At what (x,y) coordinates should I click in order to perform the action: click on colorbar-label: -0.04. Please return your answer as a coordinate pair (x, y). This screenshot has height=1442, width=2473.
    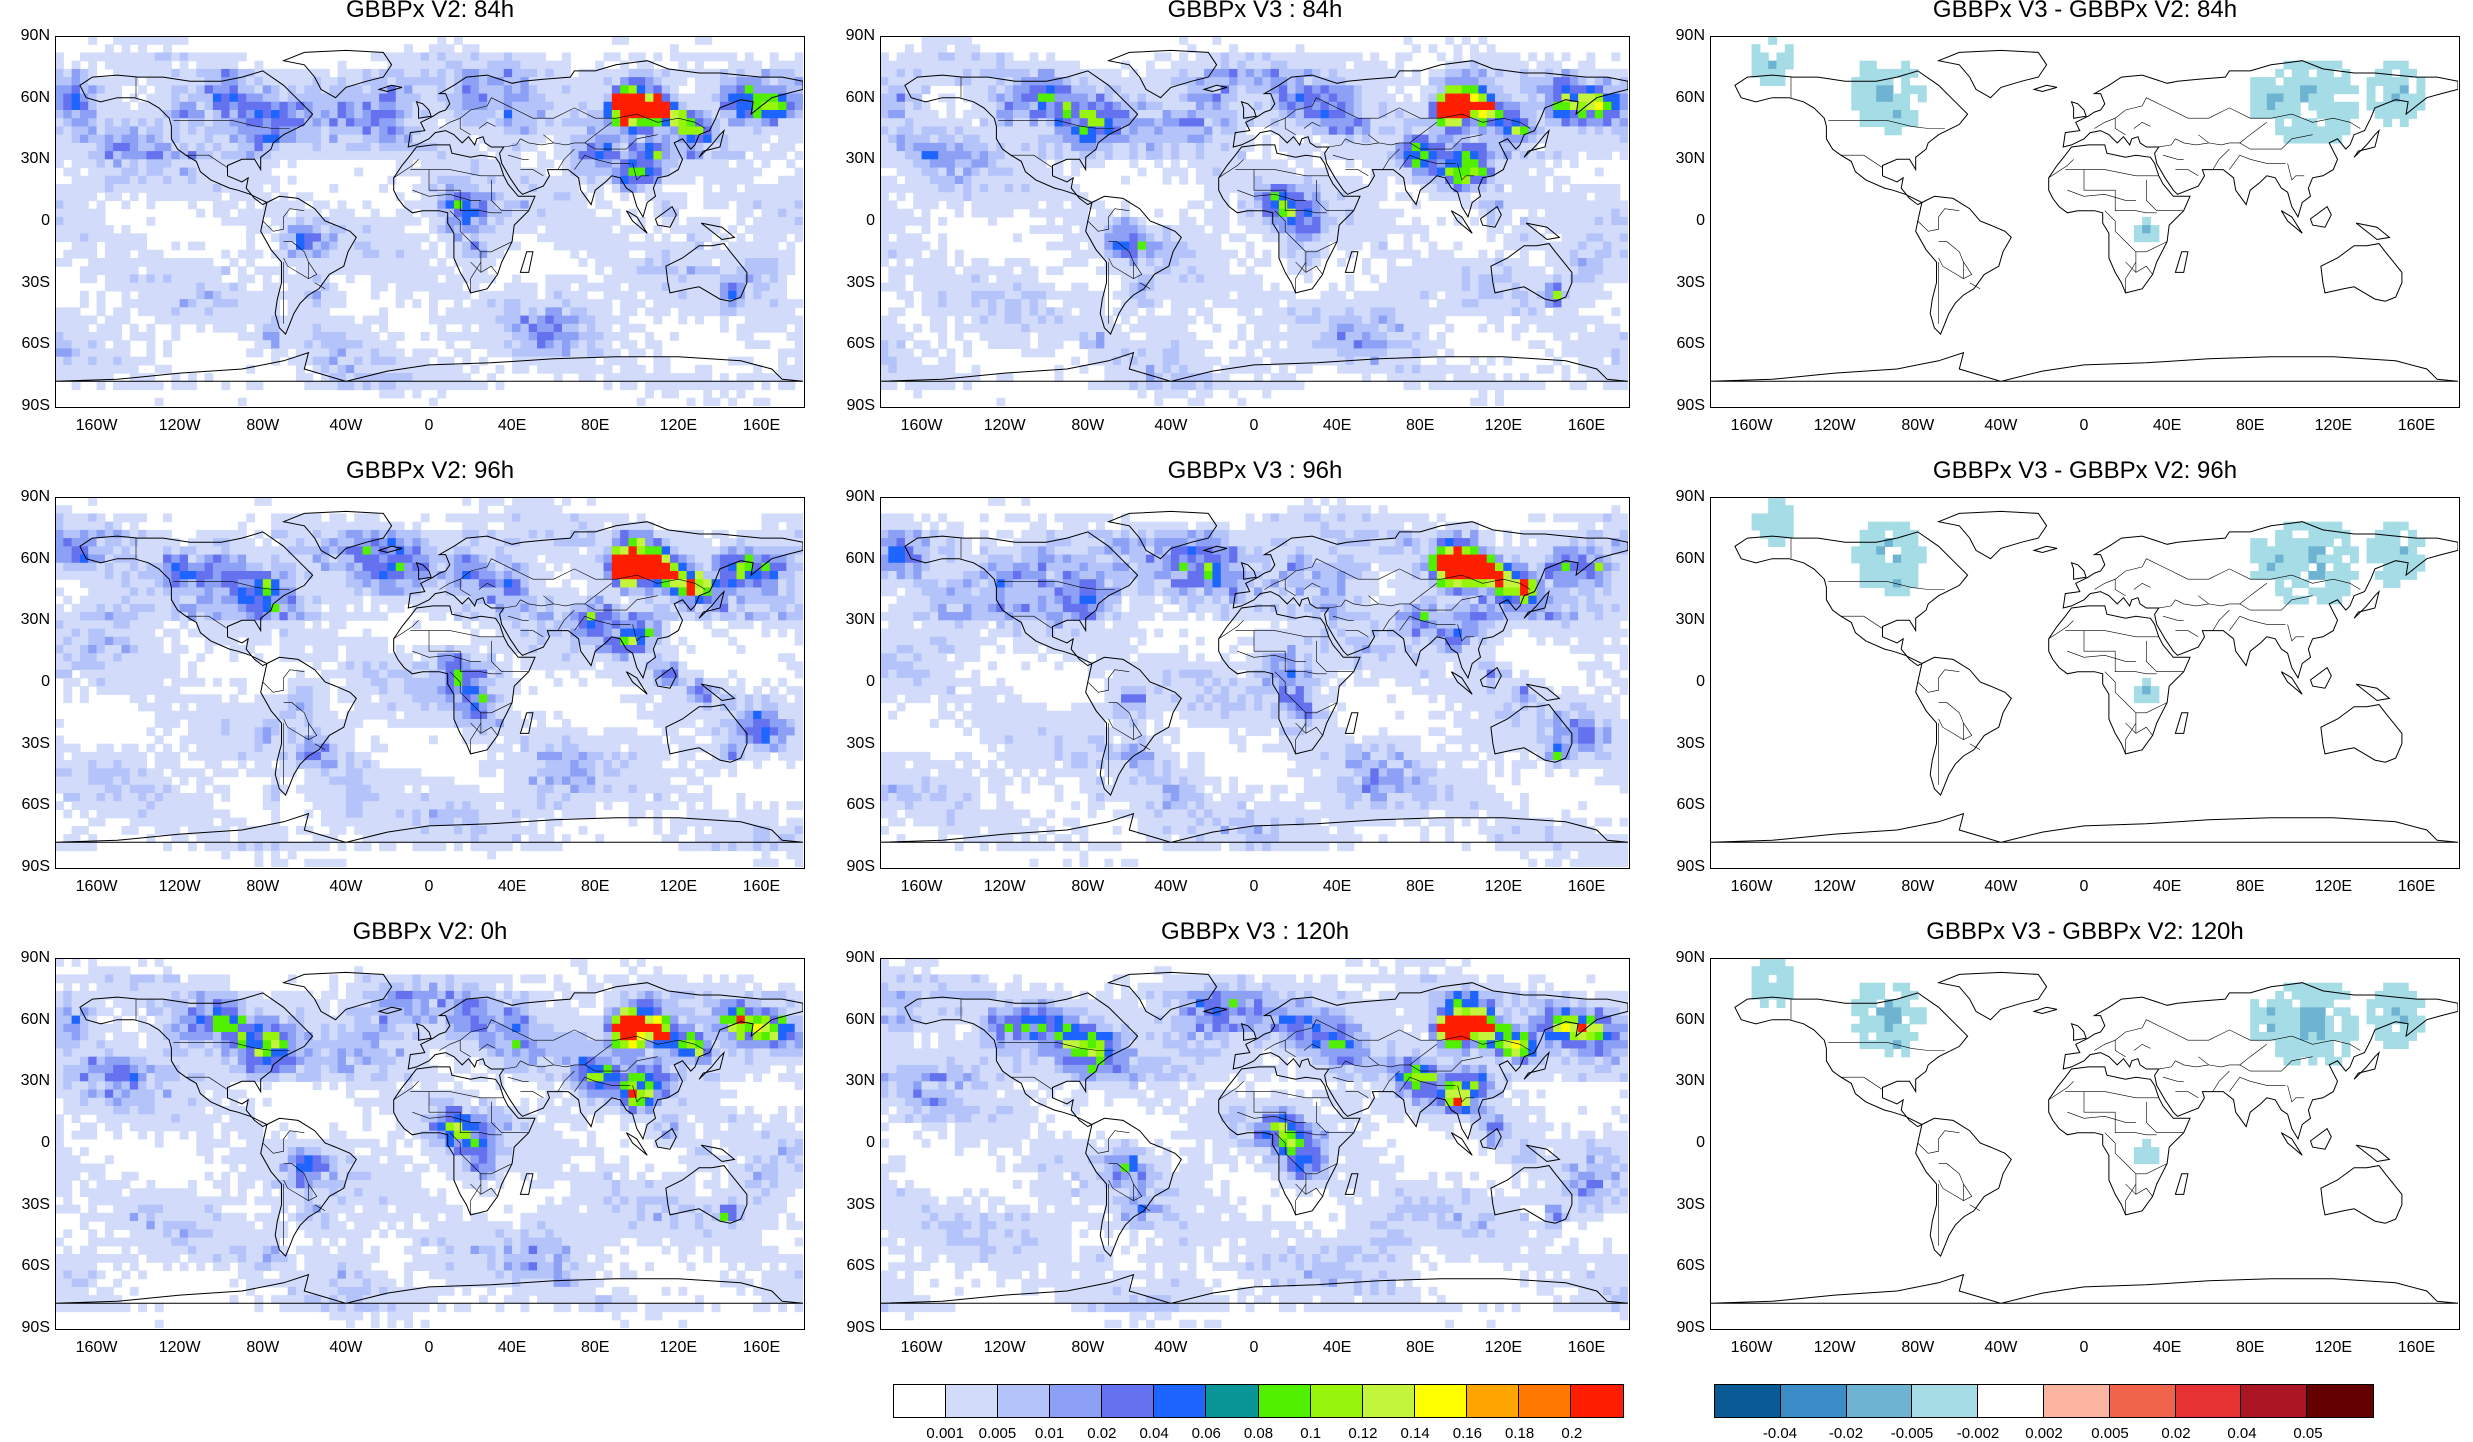
    Looking at the image, I should click on (1780, 1433).